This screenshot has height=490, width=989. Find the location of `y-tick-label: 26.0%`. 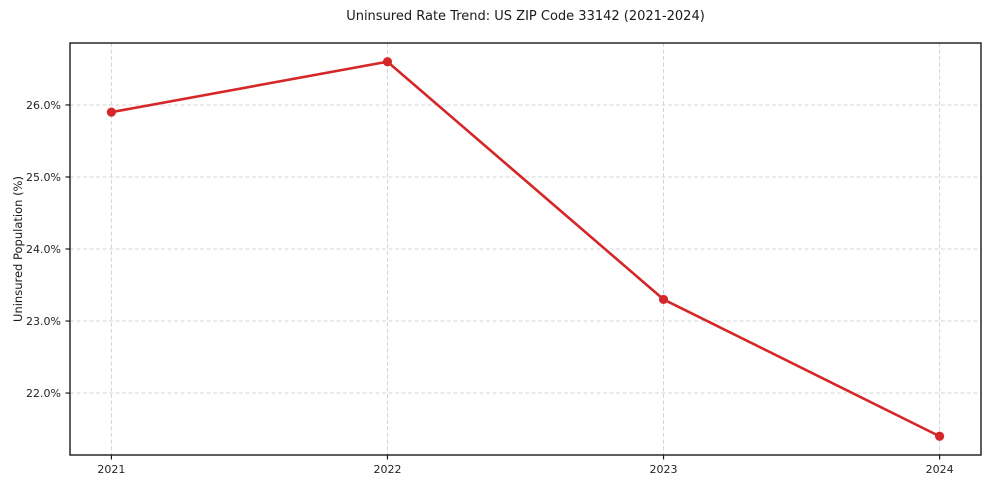

y-tick-label: 26.0% is located at coordinates (43, 105).